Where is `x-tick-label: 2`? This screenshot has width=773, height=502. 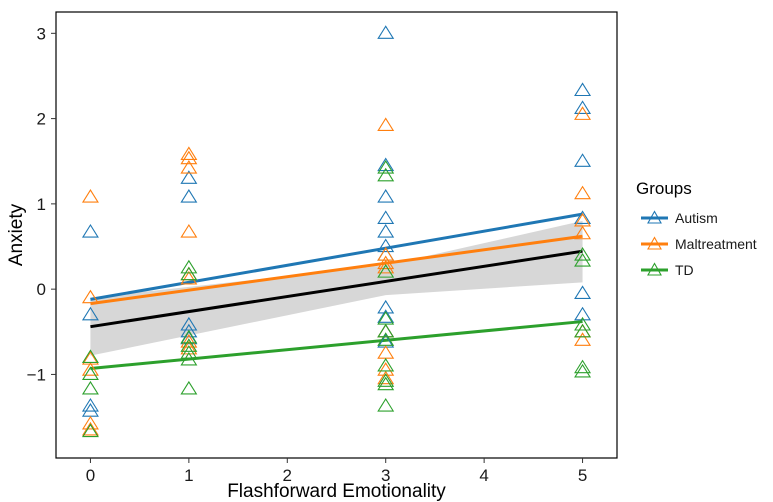
x-tick-label: 2 is located at coordinates (287, 475).